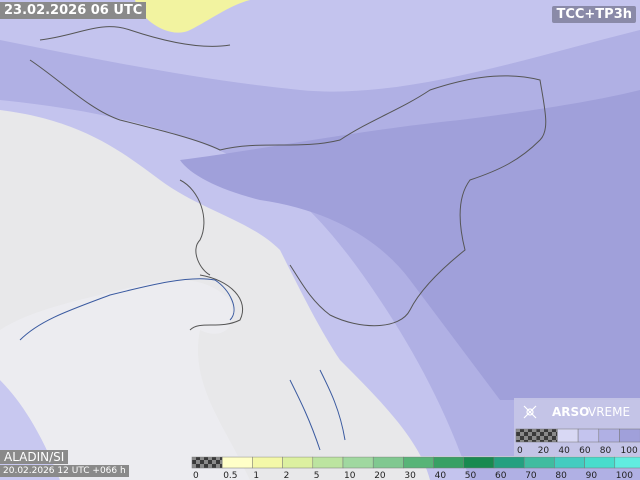  Describe the element at coordinates (594, 14) in the screenshot. I see `product-name: TCC+TP3h` at that location.